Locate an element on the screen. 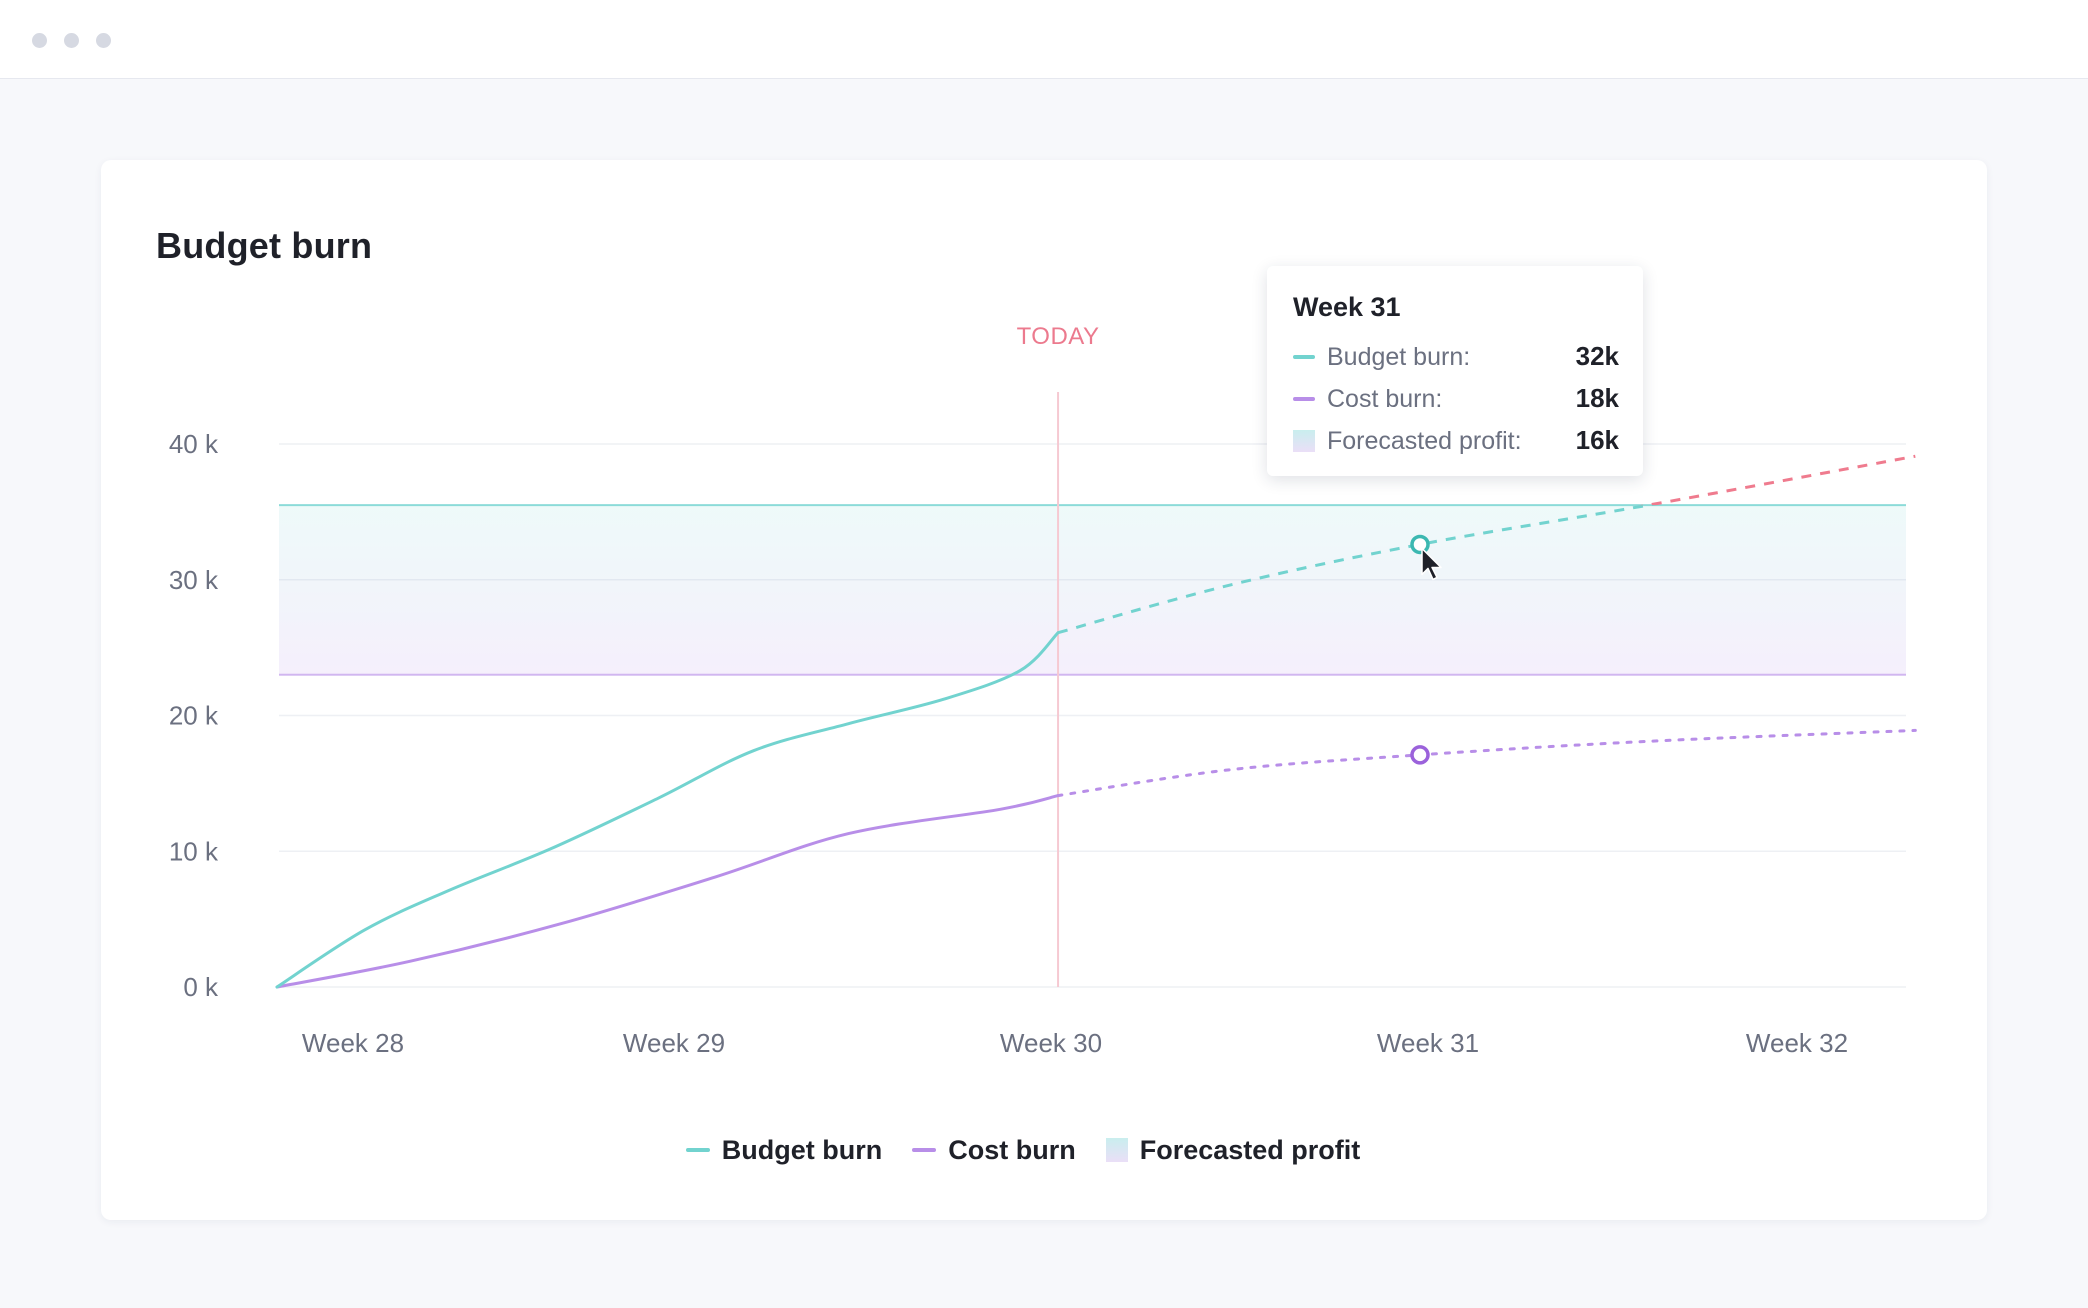  tooltip-row-budget-burn: Budget burn: 32k is located at coordinates (1456, 359).